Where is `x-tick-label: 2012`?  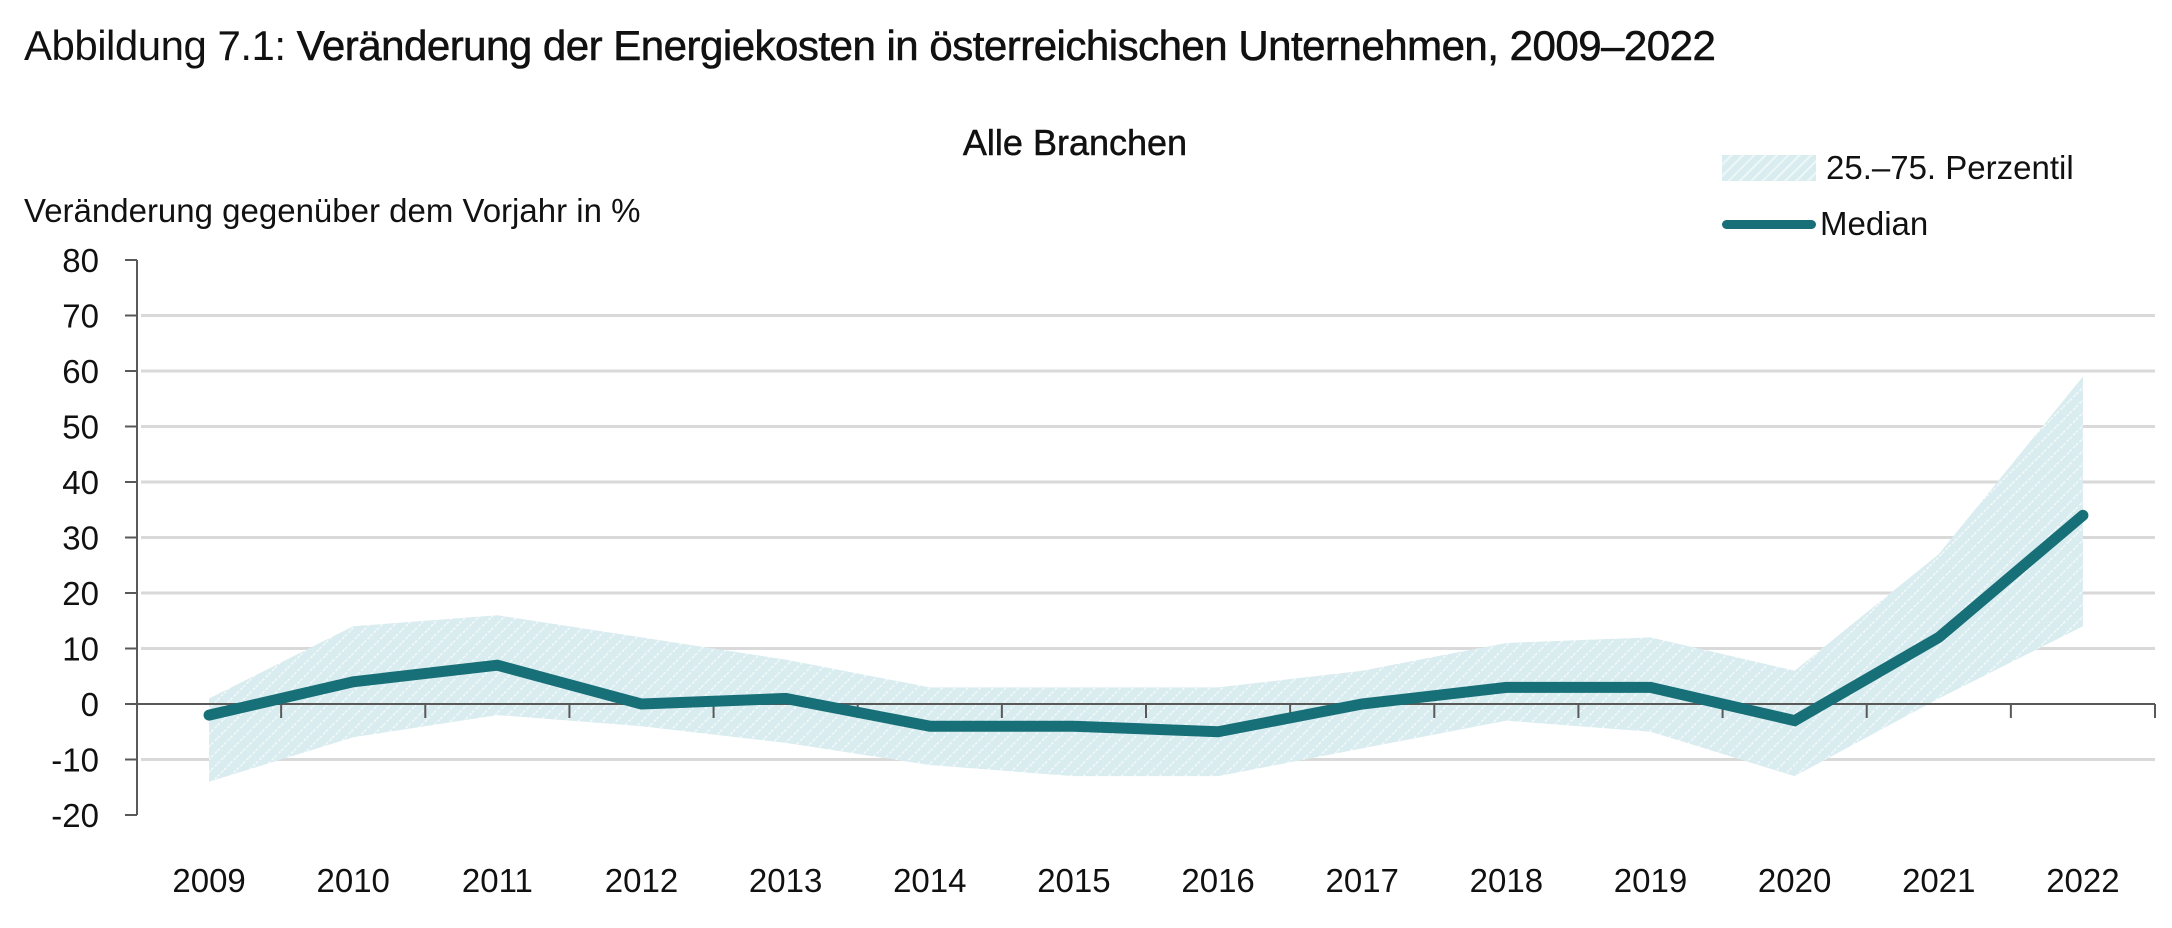 x-tick-label: 2012 is located at coordinates (641, 880).